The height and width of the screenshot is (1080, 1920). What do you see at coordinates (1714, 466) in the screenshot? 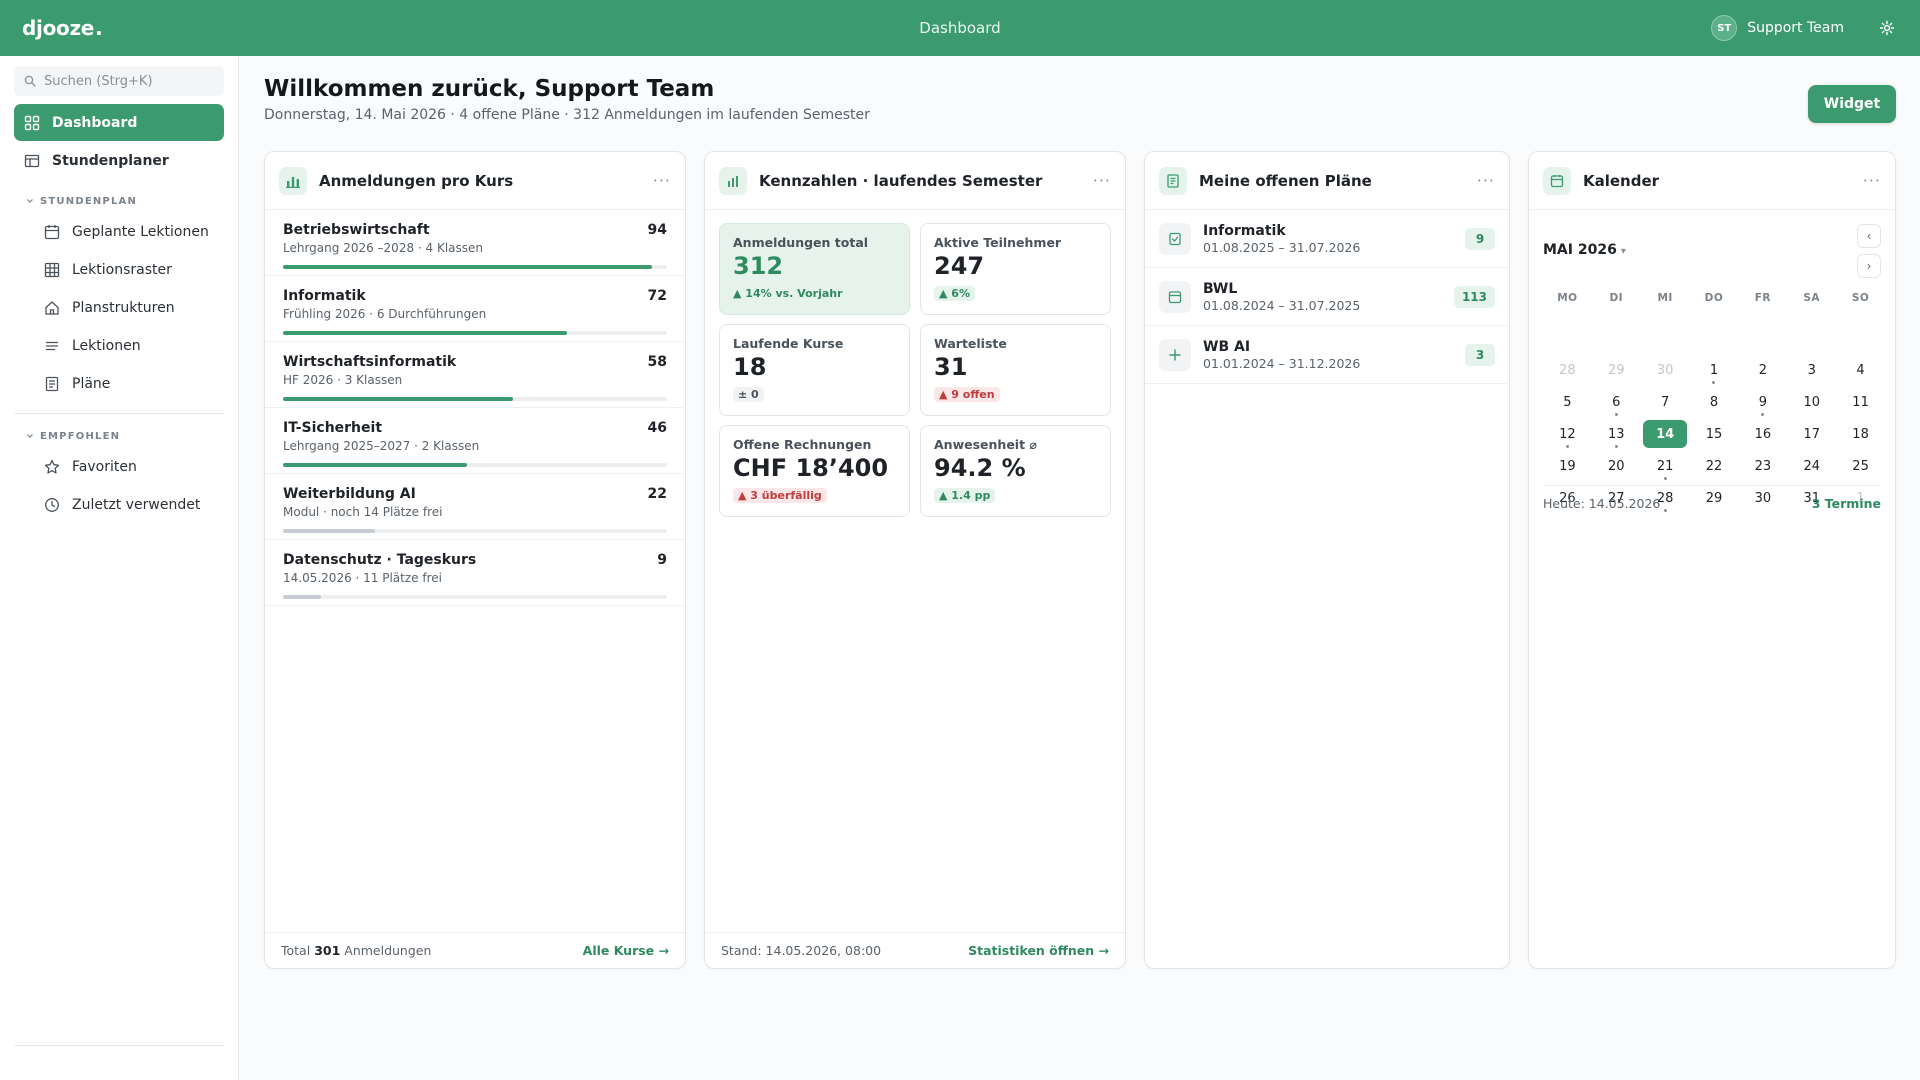
I see `calendar-day: 22` at bounding box center [1714, 466].